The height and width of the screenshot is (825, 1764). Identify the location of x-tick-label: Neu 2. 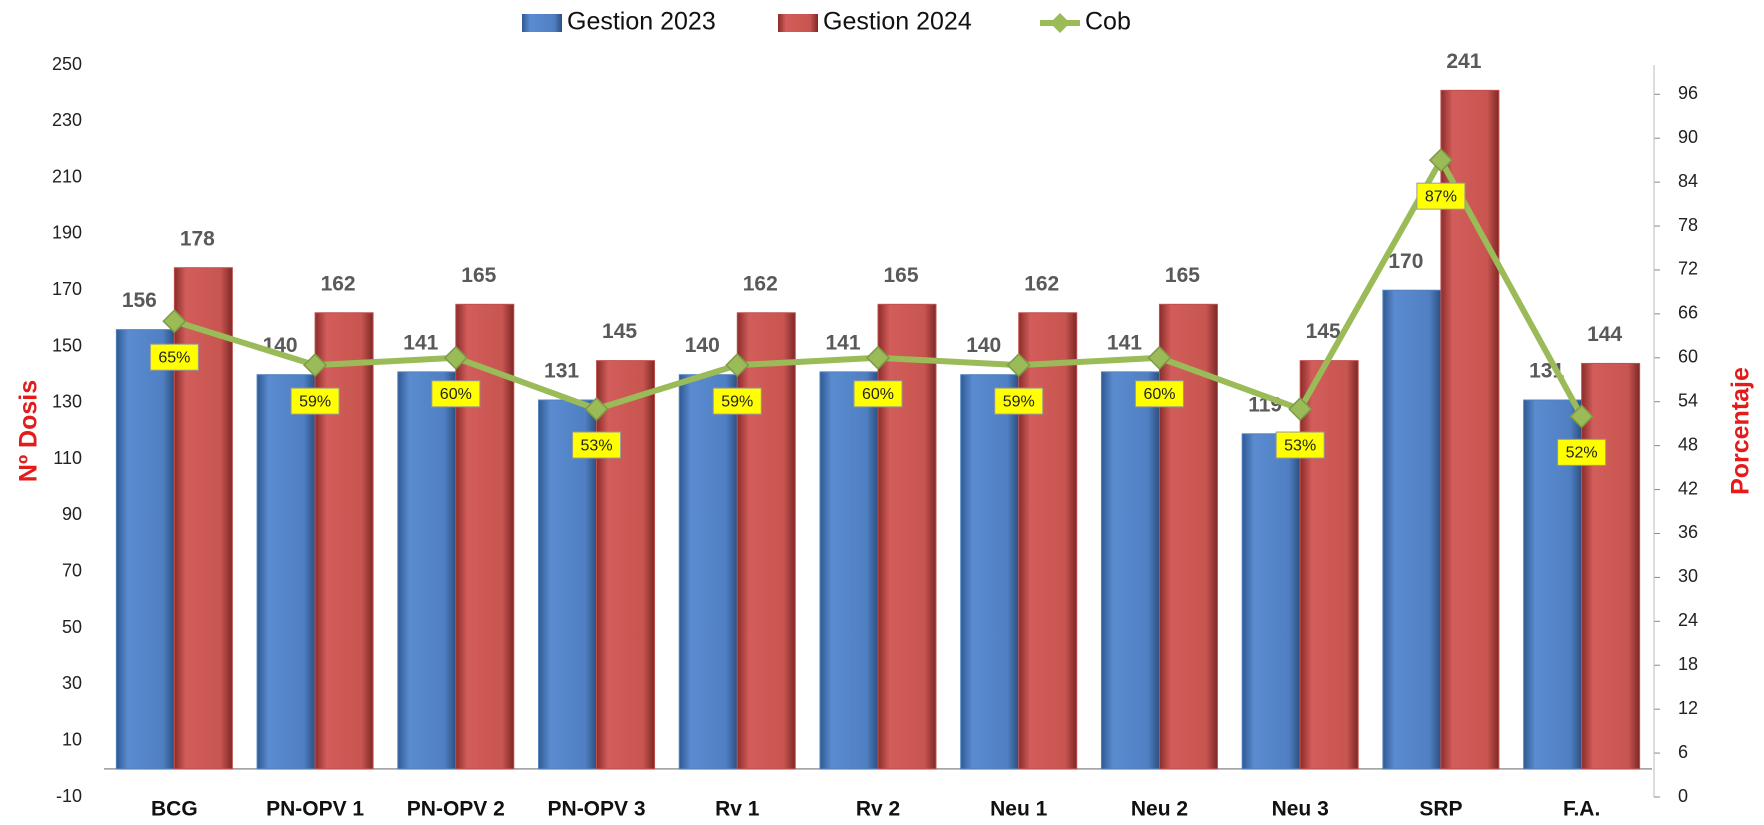
(1159, 809).